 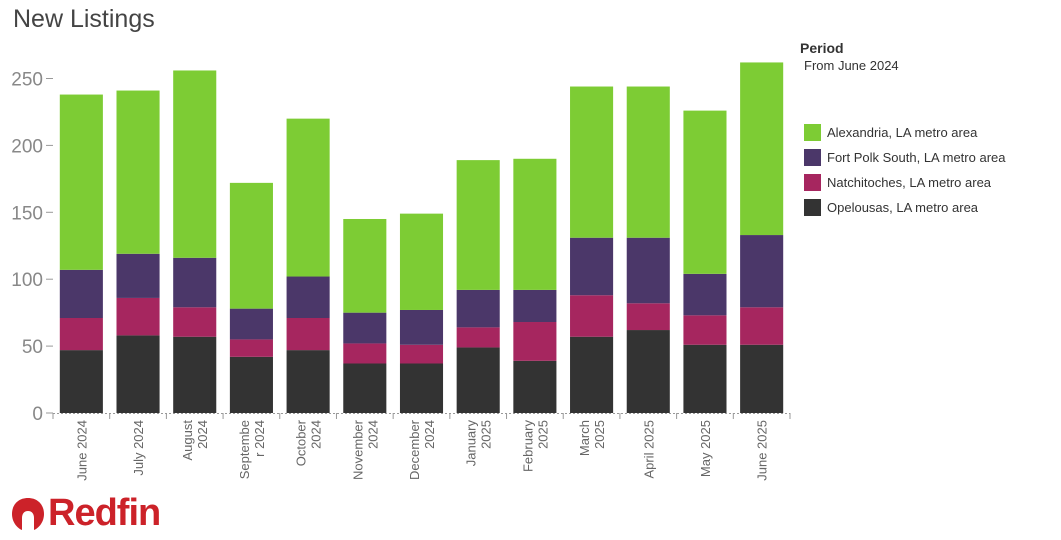 What do you see at coordinates (259, 438) in the screenshot?
I see `x-tick-label: r 2024` at bounding box center [259, 438].